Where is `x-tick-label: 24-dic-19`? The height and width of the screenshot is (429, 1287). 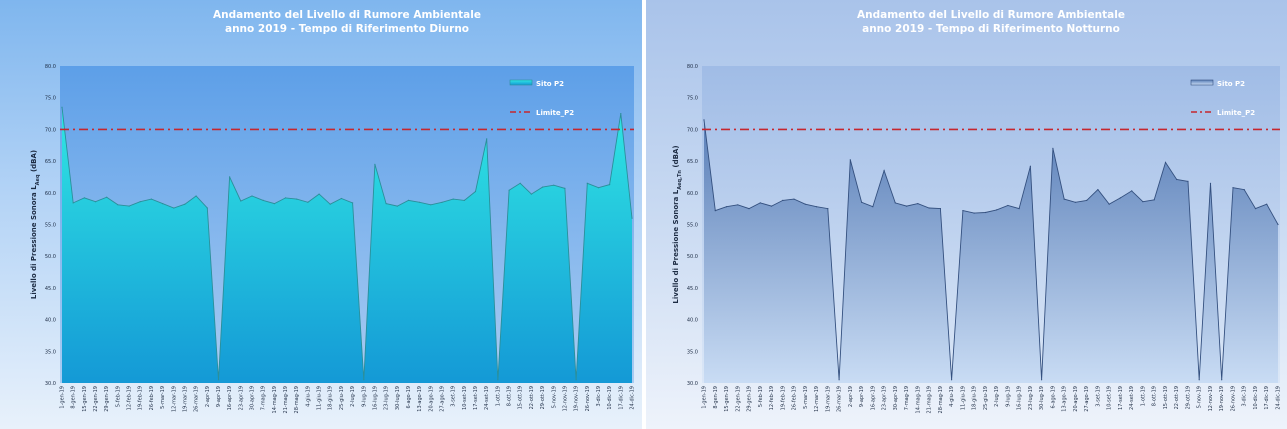 x-tick-label: 24-dic-19 is located at coordinates (633, 398).